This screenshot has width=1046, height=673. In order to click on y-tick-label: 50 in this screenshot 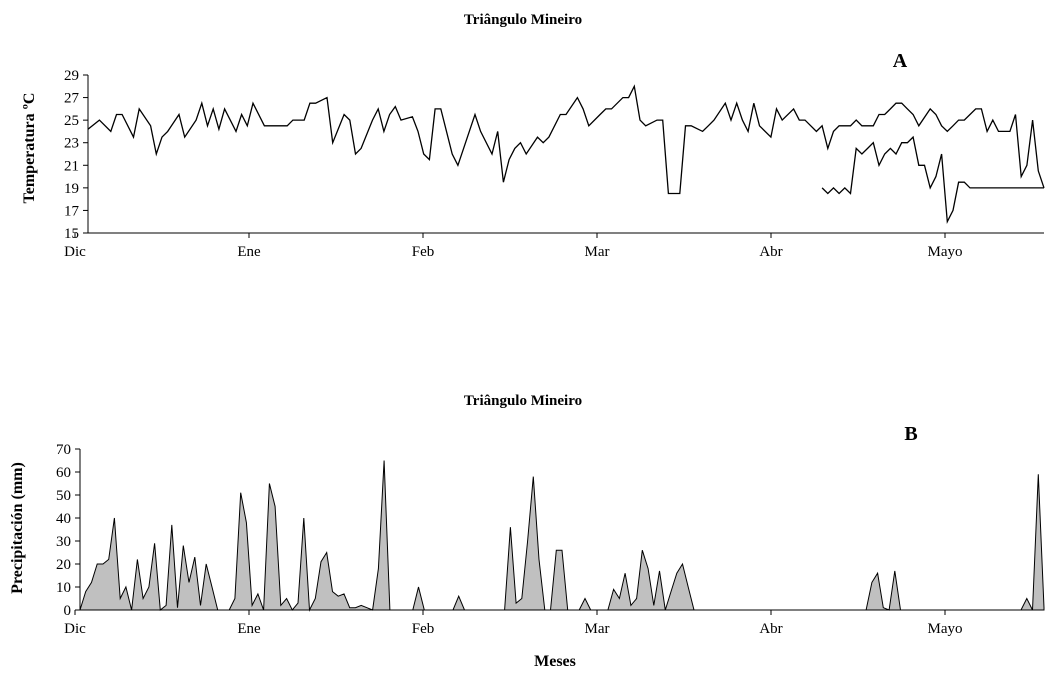, I will do `click(63, 496)`.